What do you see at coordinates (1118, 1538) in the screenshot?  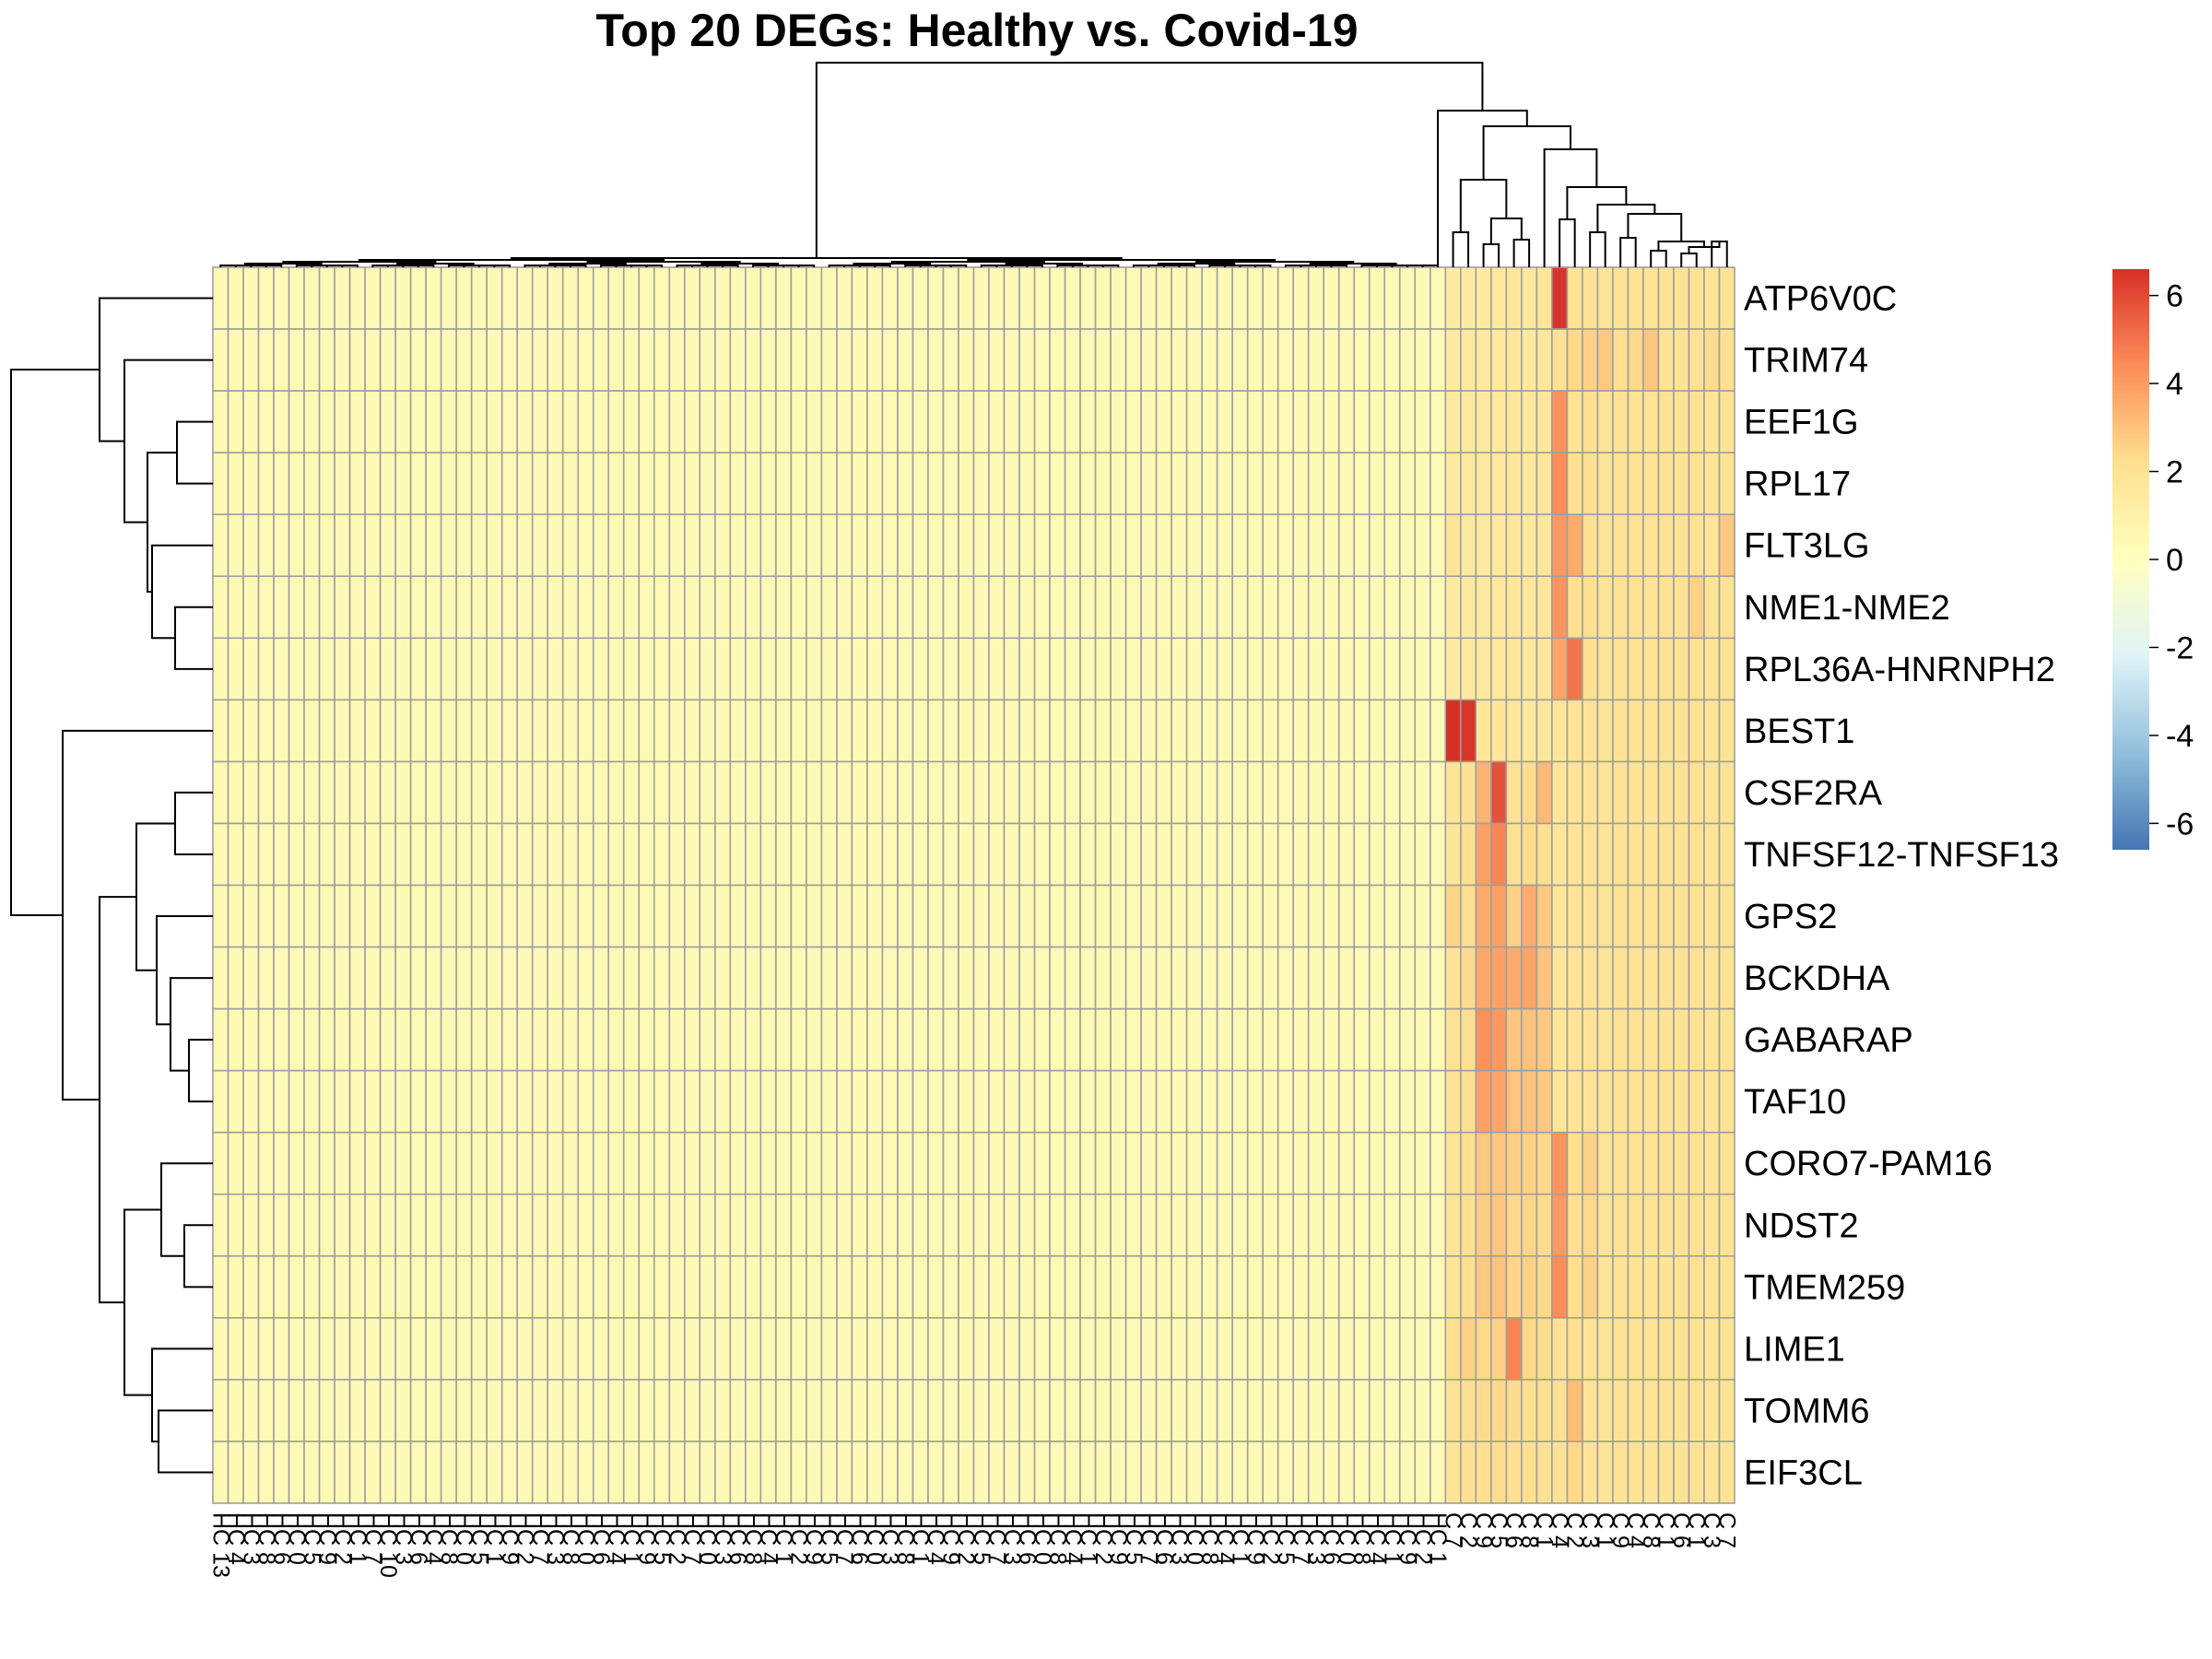 I see `column-label: HC 9` at bounding box center [1118, 1538].